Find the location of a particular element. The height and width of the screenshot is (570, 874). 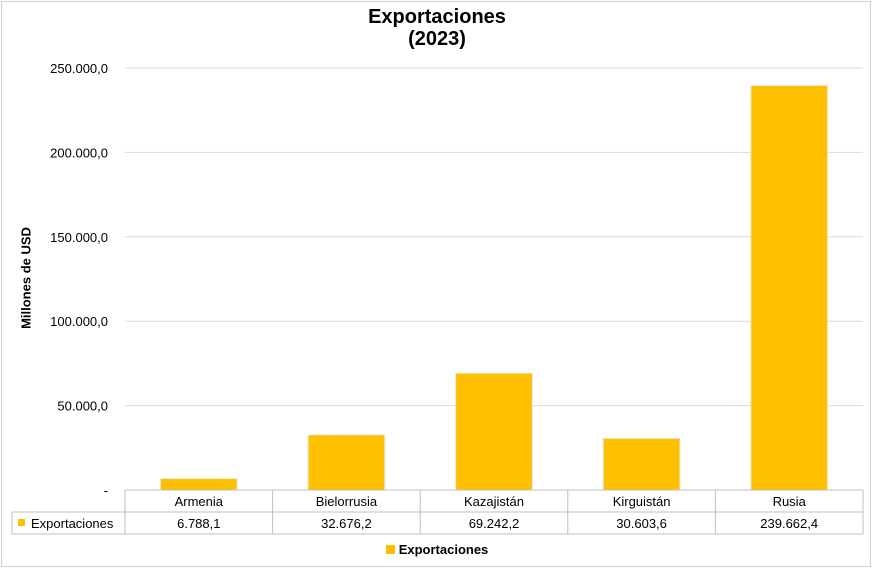

y-tick-label: 250.000,0 is located at coordinates (79, 68).